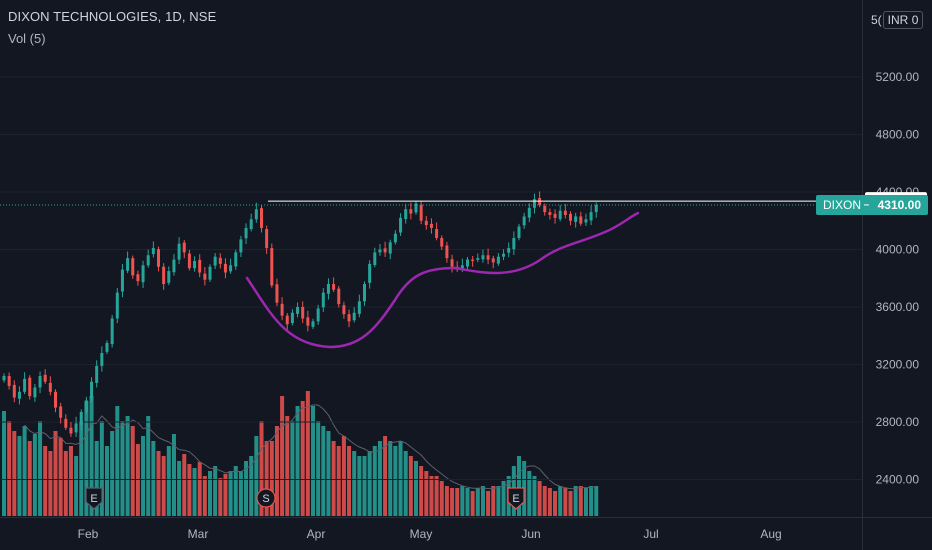 This screenshot has width=932, height=550. I want to click on currency-prefix: 5(, so click(876, 20).